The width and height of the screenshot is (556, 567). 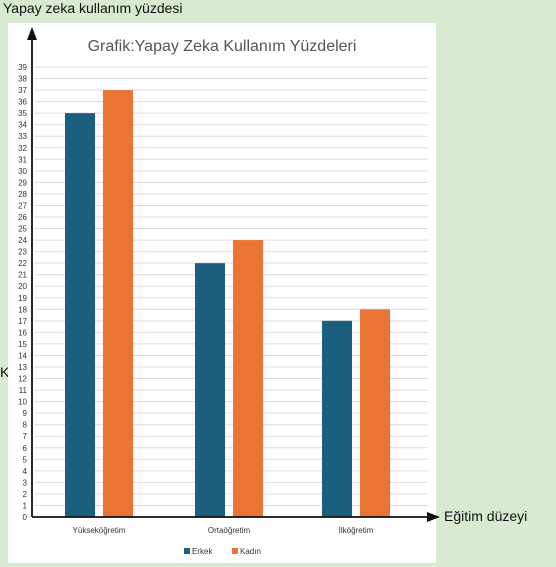 I want to click on y-tick-label: 31, so click(x=22, y=159).